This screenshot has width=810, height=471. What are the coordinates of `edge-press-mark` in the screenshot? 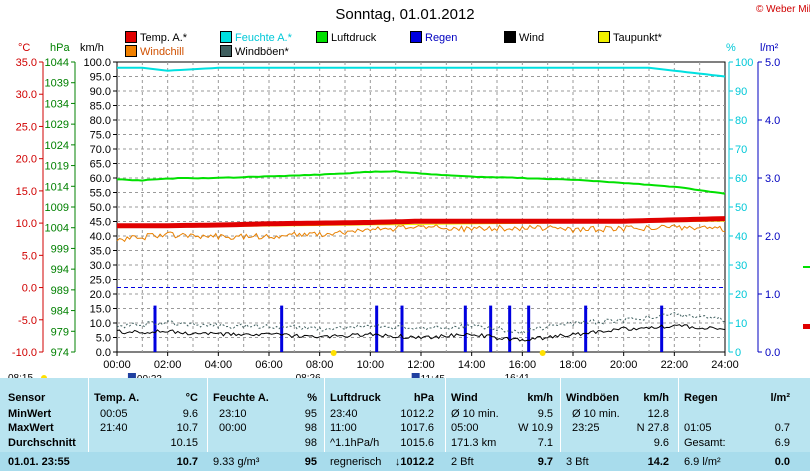 It's located at (806, 267).